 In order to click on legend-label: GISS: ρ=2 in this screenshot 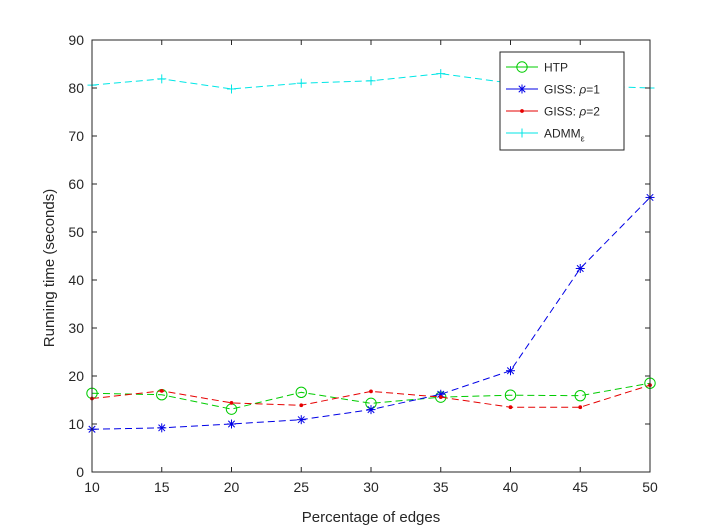, I will do `click(572, 112)`.